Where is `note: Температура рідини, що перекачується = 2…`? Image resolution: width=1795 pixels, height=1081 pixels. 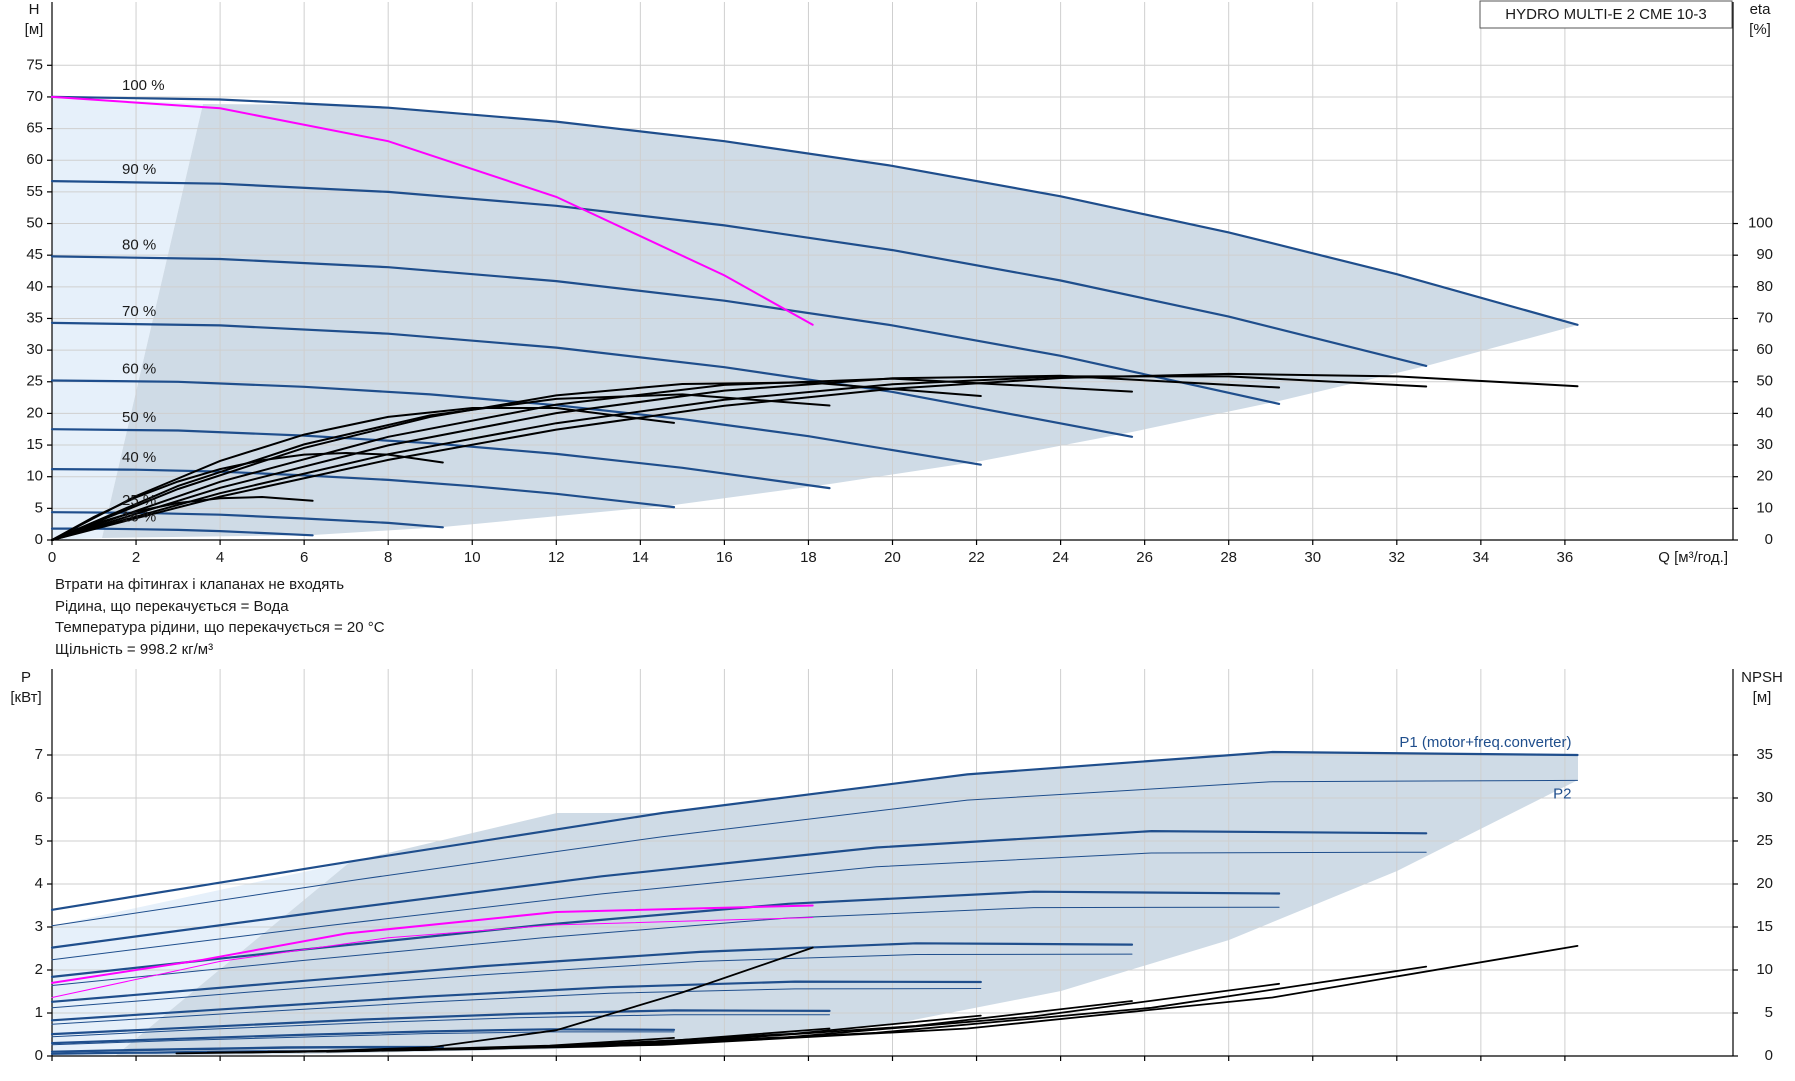 note: Температура рідини, що перекачується = 2… is located at coordinates (220, 627).